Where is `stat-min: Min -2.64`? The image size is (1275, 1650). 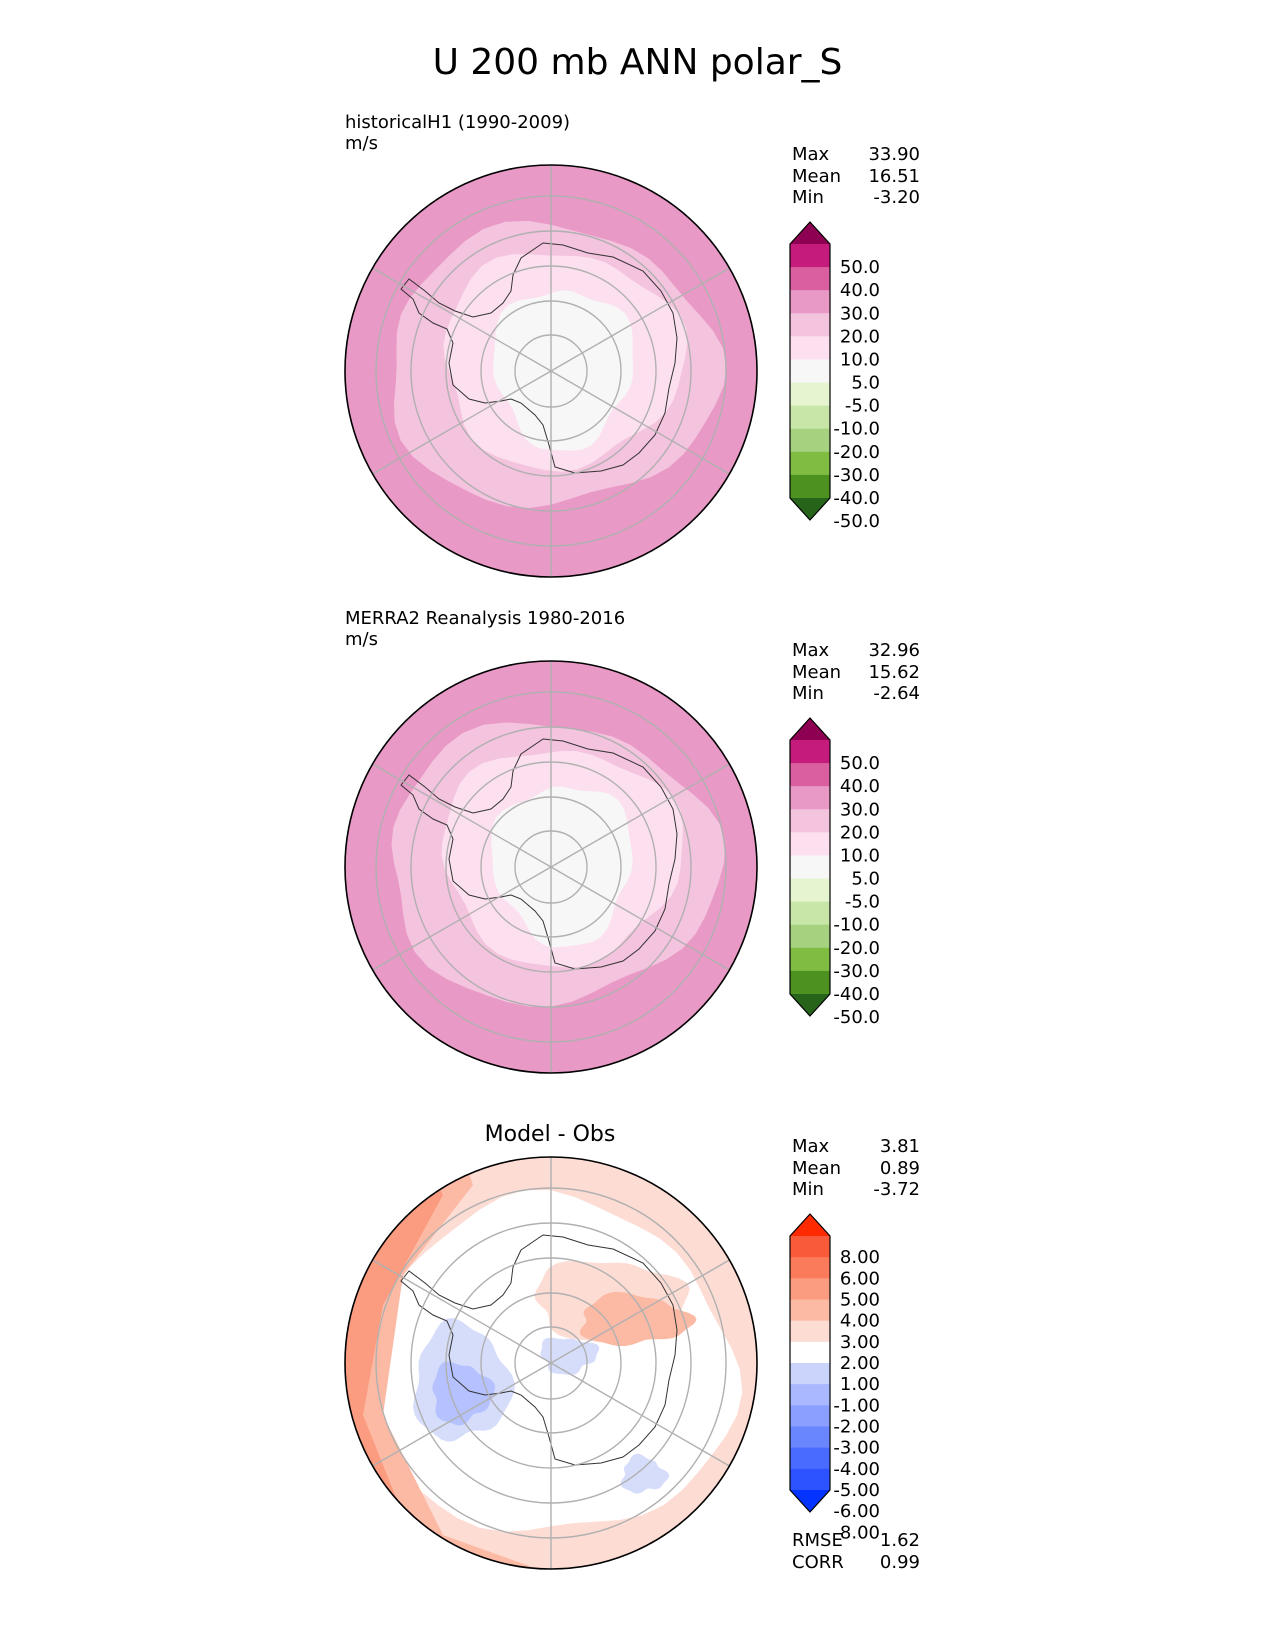
stat-min: Min -2.64 is located at coordinates (856, 693).